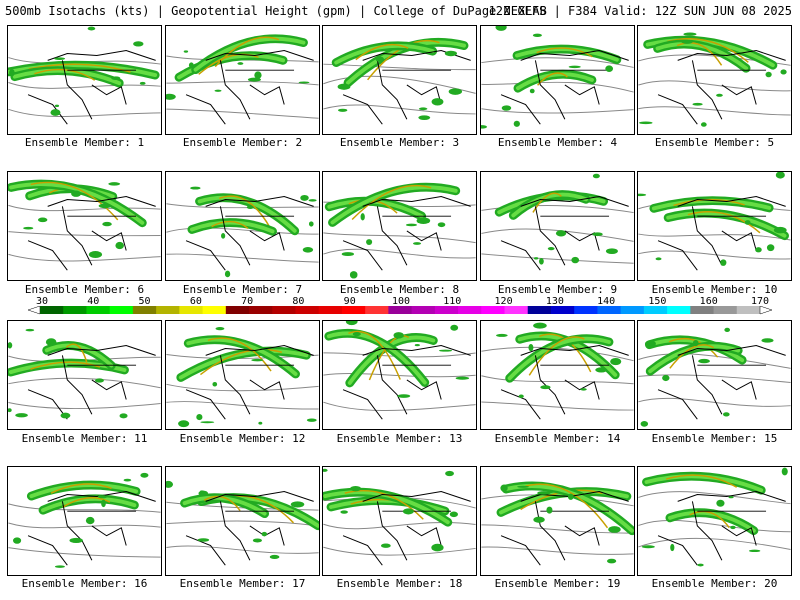 The height and width of the screenshot is (600, 800). I want to click on ensemble-member-4-caption: Ensemble Member: 4, so click(557, 142).